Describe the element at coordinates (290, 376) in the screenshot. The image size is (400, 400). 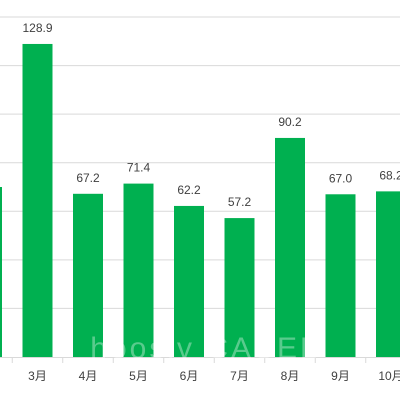
I see `x-tick-label: 8月` at that location.